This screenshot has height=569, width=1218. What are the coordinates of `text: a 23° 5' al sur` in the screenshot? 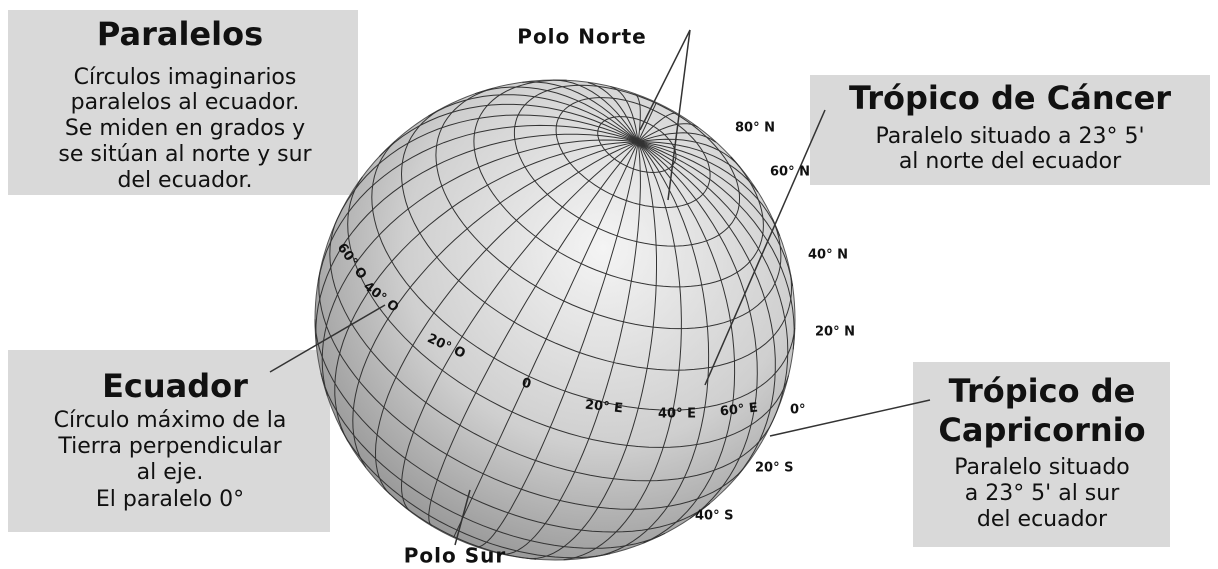 It's located at (1042, 493).